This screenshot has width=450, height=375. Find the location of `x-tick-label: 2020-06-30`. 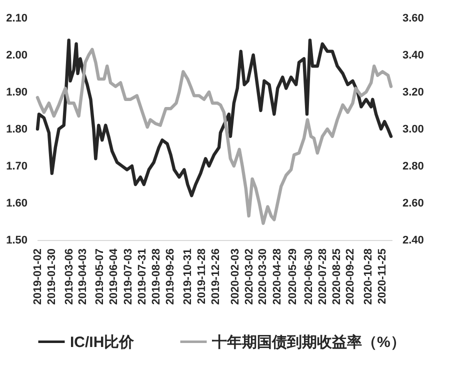

x-tick-label: 2020-06-30 is located at coordinates (308, 276).